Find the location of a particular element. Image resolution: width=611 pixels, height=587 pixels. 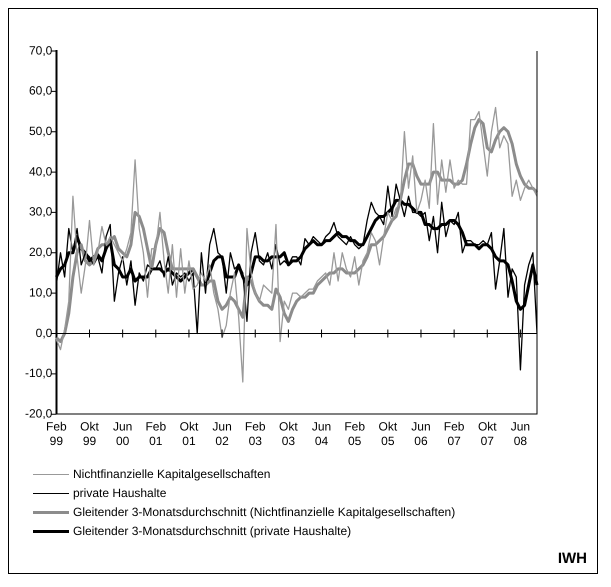

legend-label: private Haushalte is located at coordinates (119, 493).